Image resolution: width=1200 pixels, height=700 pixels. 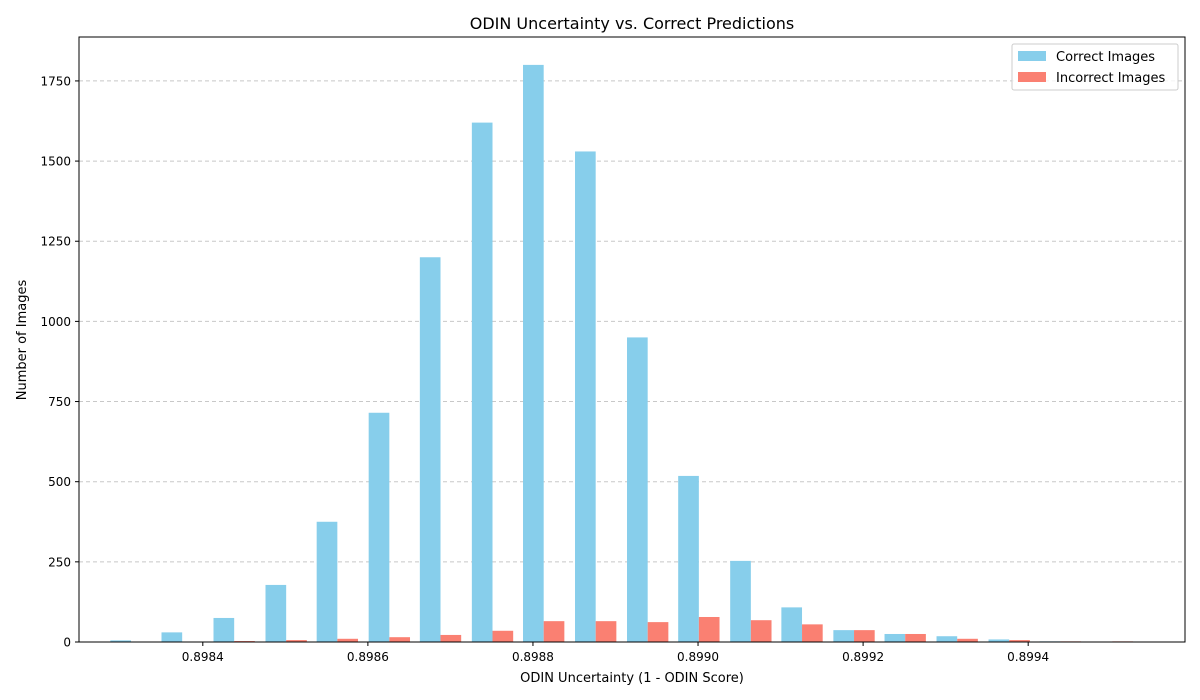 What do you see at coordinates (863, 657) in the screenshot?
I see `x-tick-label: 0.8992` at bounding box center [863, 657].